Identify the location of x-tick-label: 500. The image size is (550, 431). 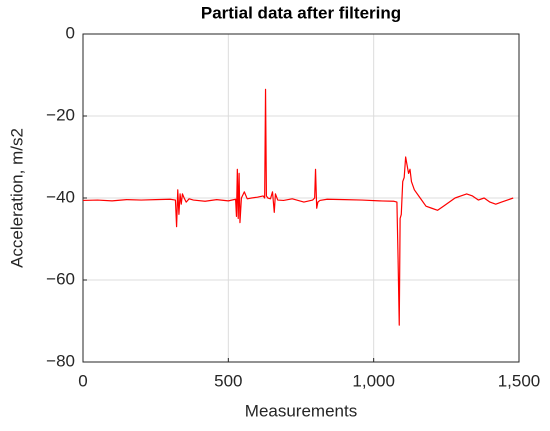
(228, 380).